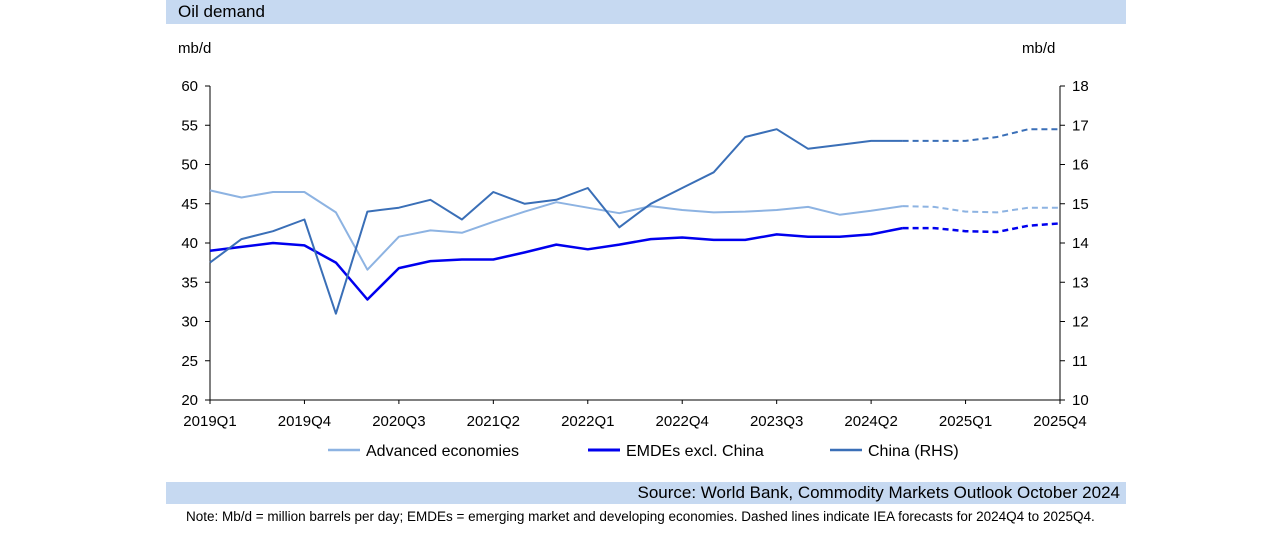 This screenshot has height=546, width=1288. What do you see at coordinates (189, 282) in the screenshot?
I see `left-tick-label: 35` at bounding box center [189, 282].